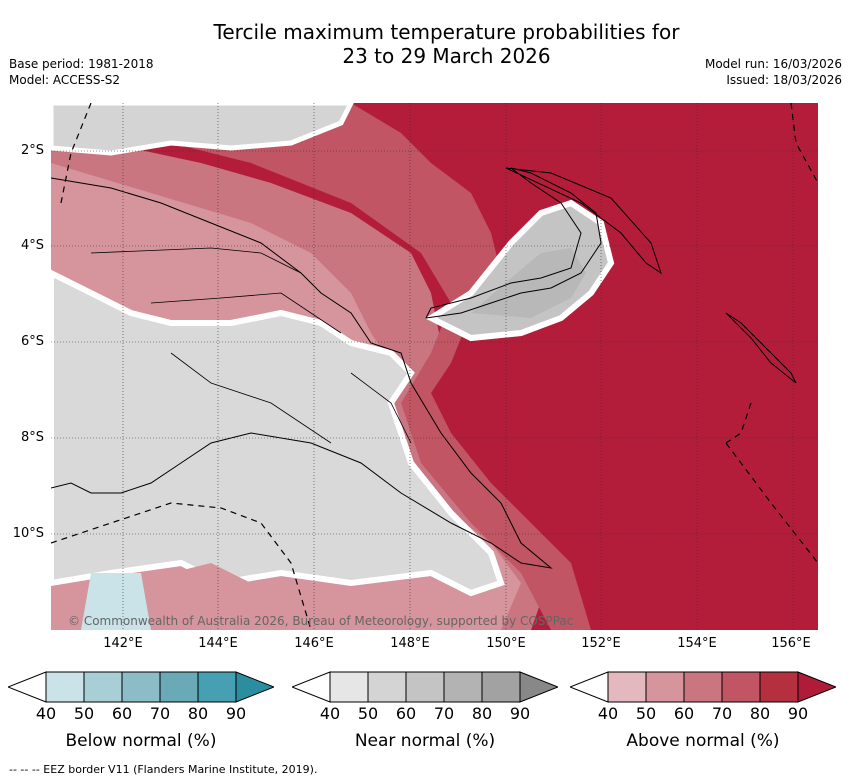  I want to click on meta-right: Model run: 16/03/2026 Issued: 18/03/2026, so click(773, 72).